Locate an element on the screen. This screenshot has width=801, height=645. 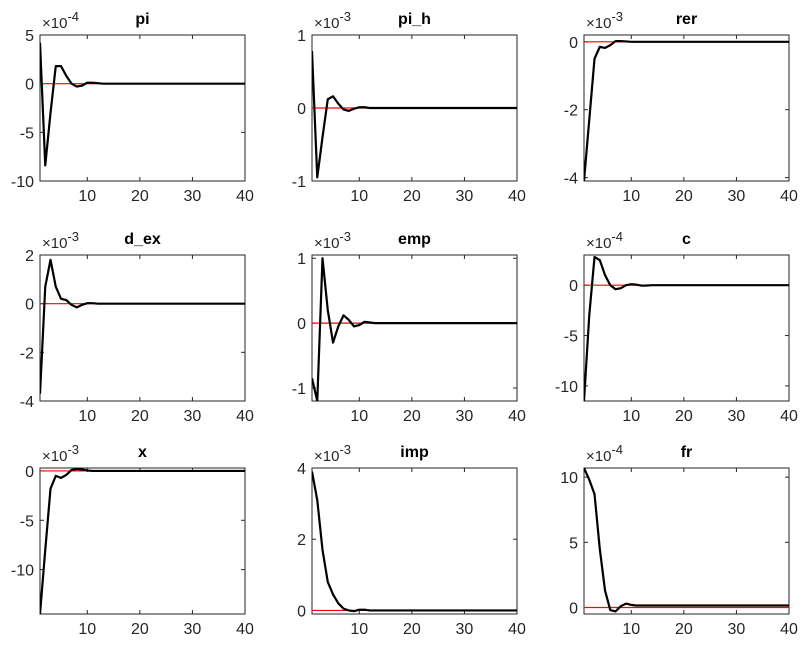
exponent-label: ×10⁻⁴ is located at coordinates (604, 240).